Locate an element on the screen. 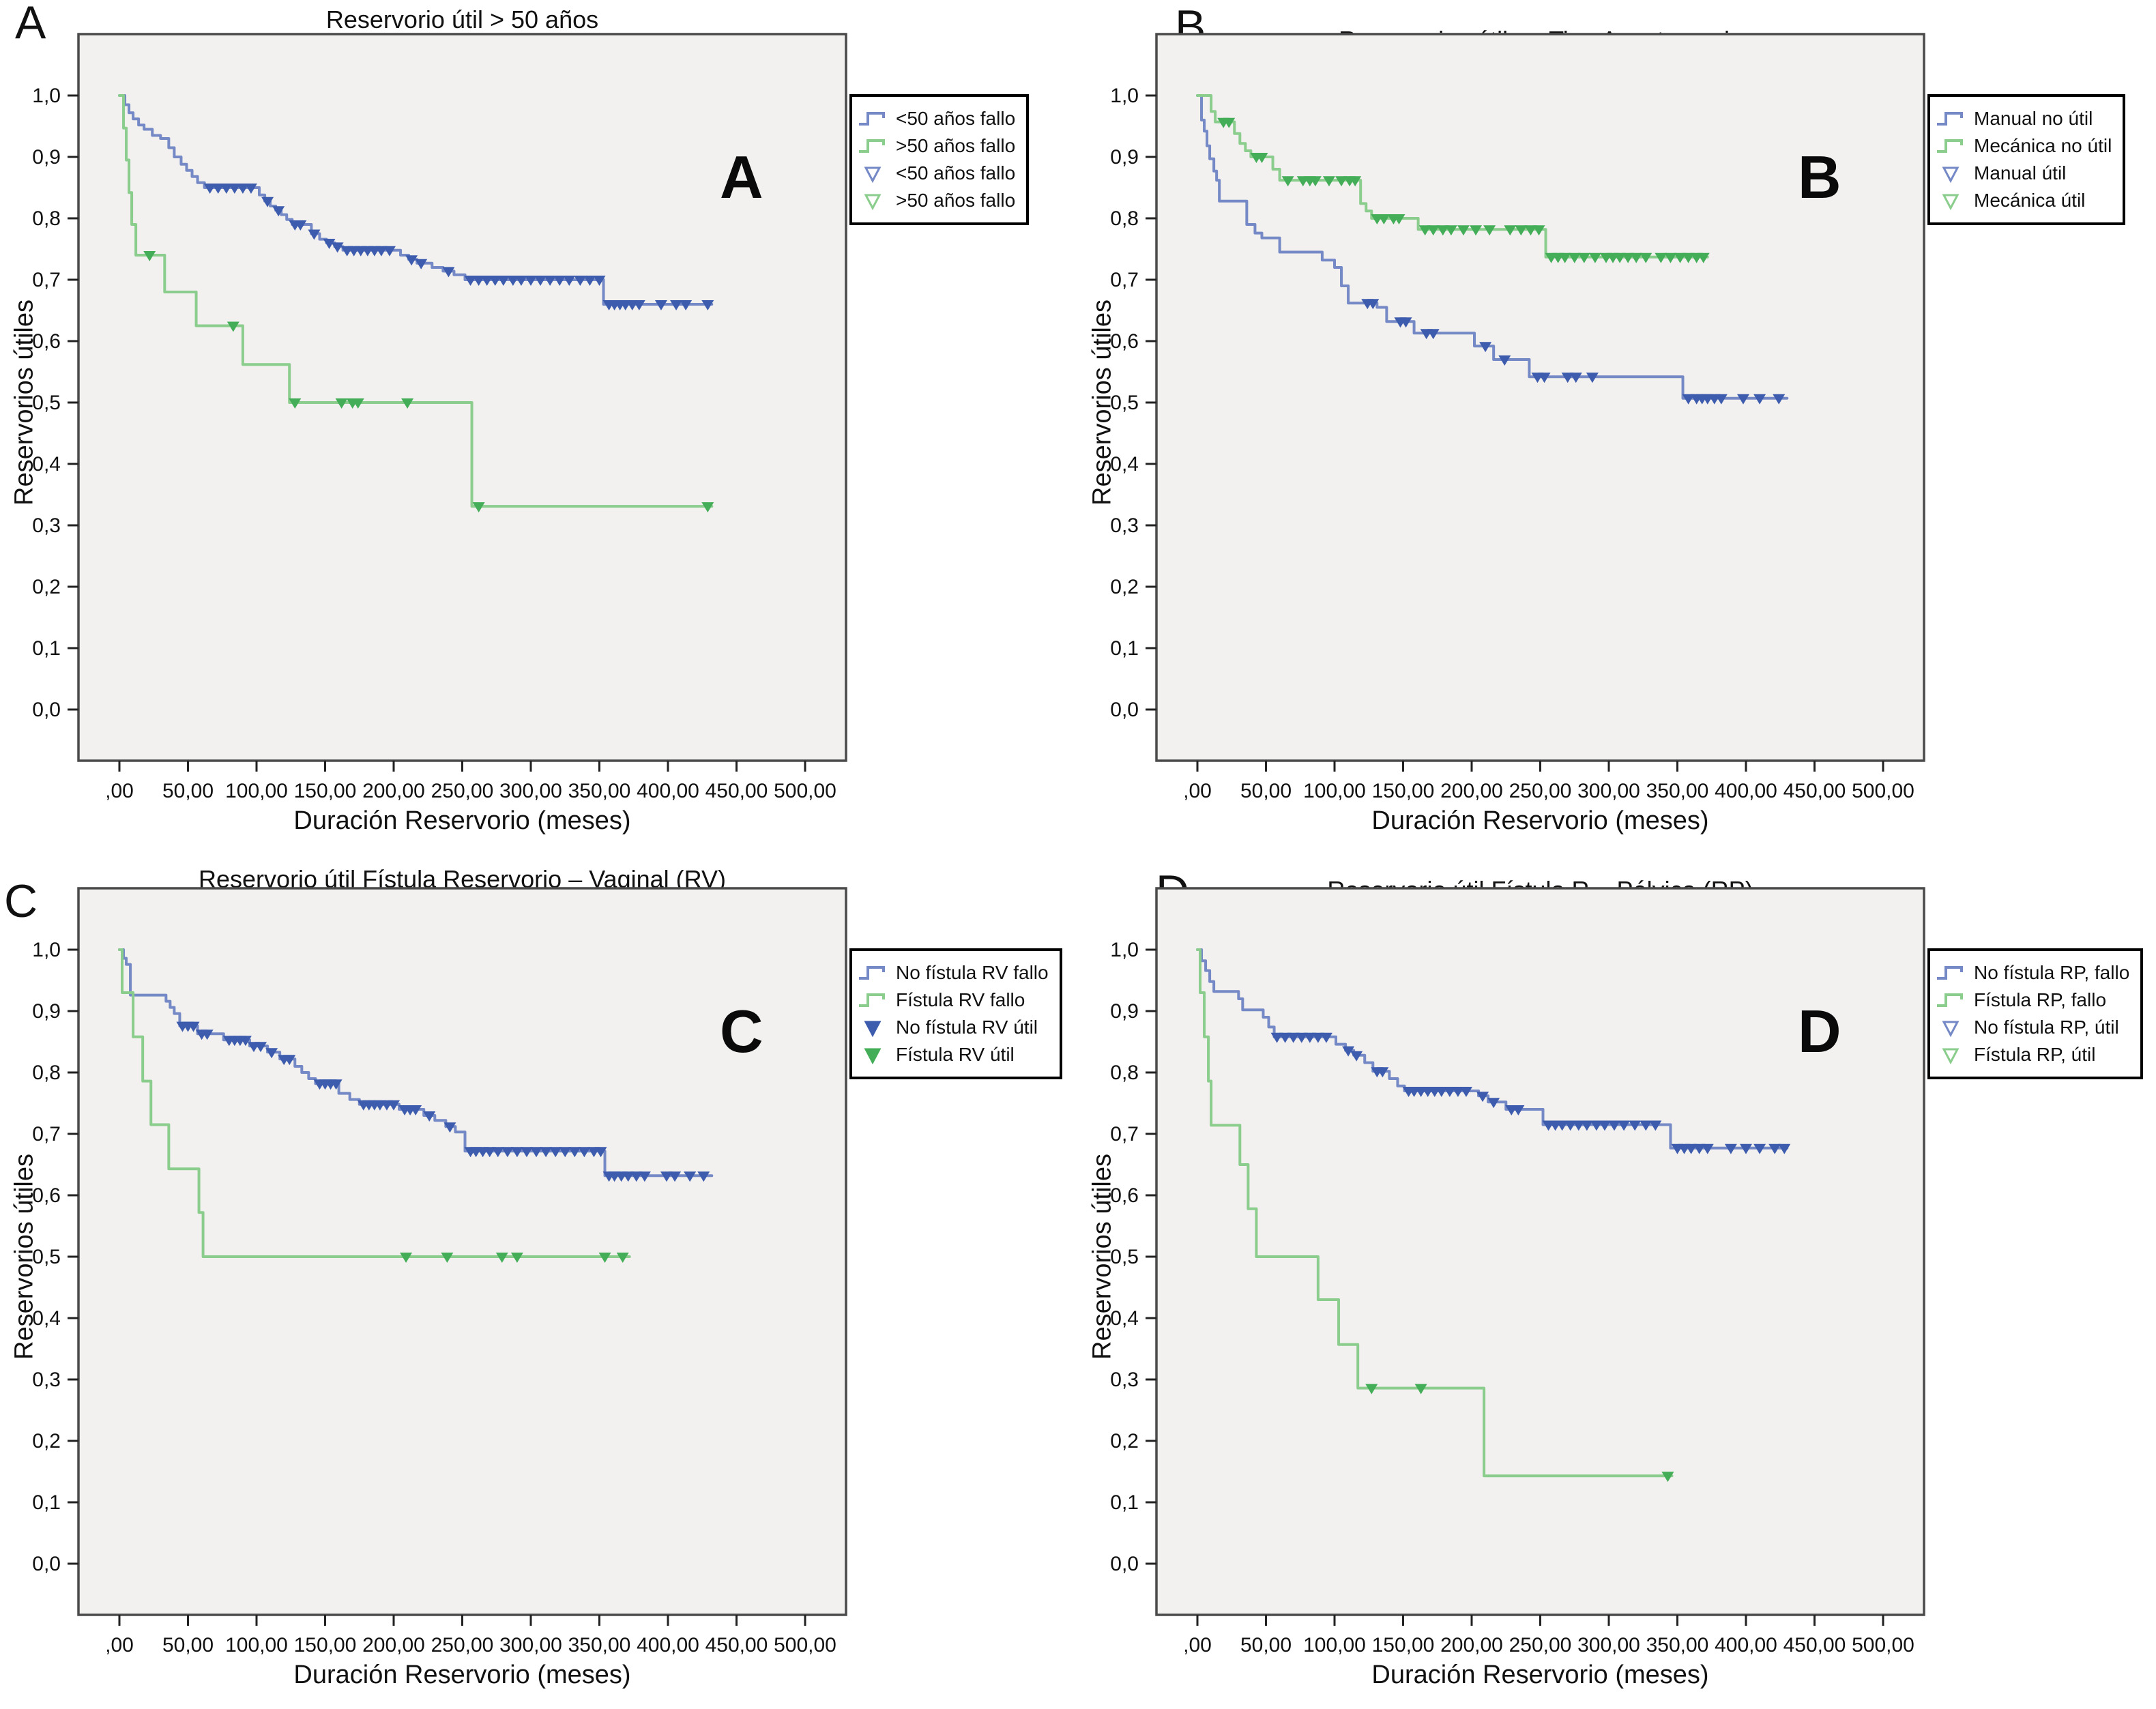  legend-entry: No fístula RP, útil is located at coordinates (2032, 1027).